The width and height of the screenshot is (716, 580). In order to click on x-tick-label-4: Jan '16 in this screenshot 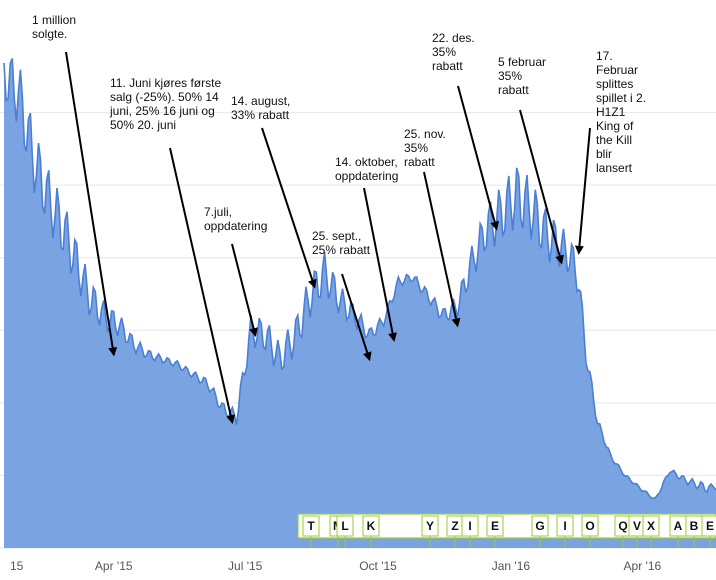, I will do `click(511, 566)`.